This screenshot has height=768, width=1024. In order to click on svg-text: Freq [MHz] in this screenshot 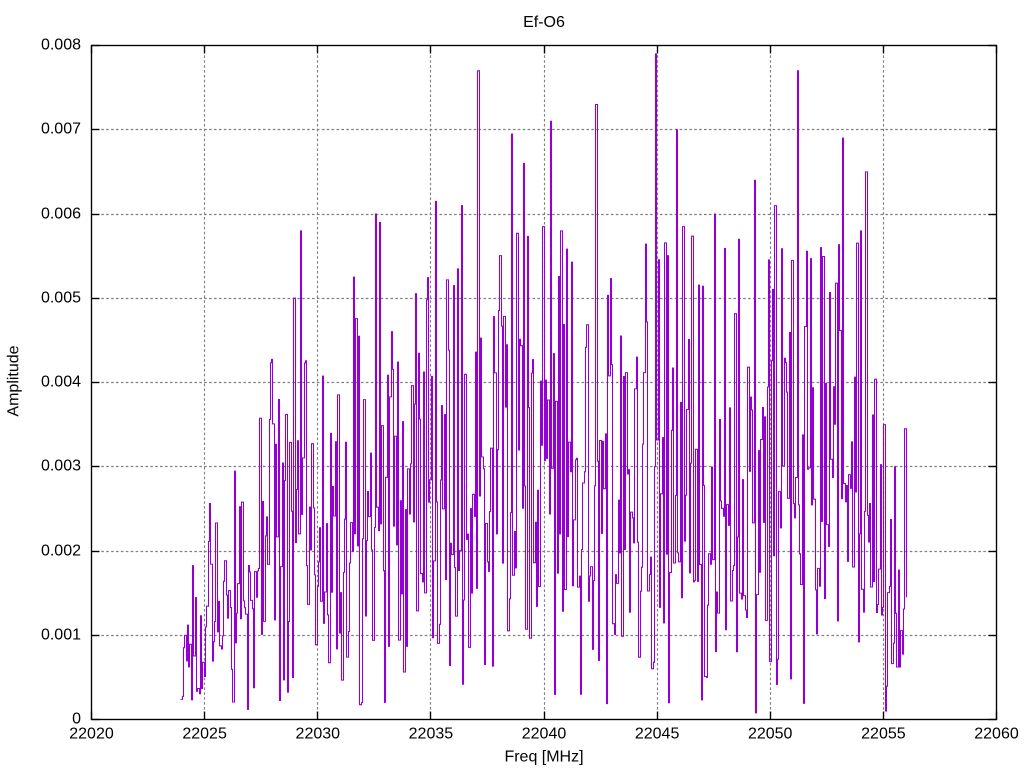, I will do `click(543, 757)`.